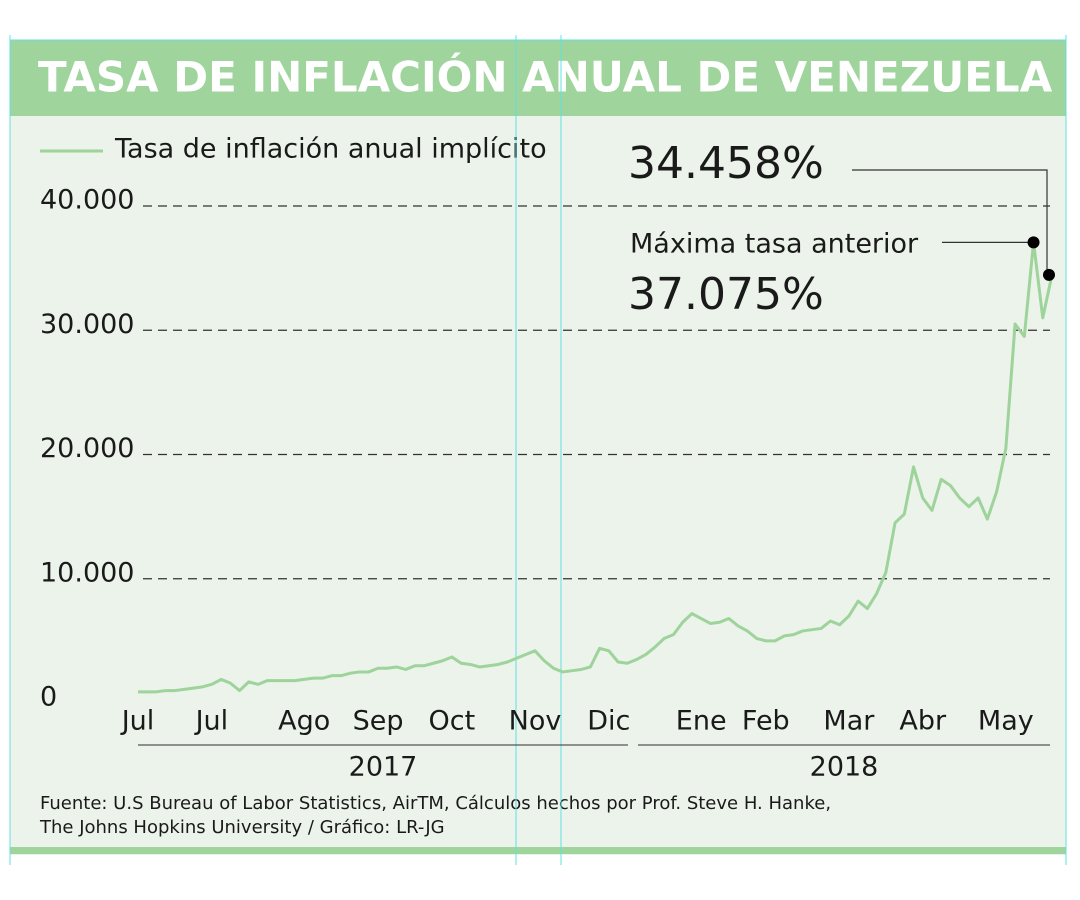 The width and height of the screenshot is (1080, 900). I want to click on x-tick-label: Feb, so click(766, 721).